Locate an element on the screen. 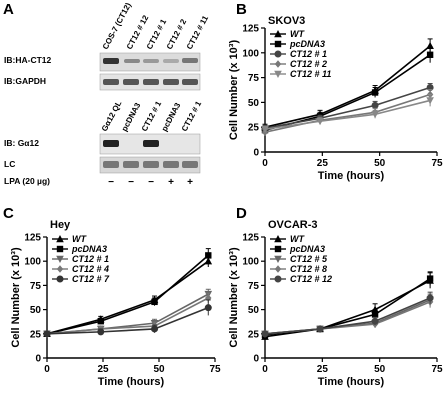 This screenshot has height=405, width=448. legend-entry: CT12 # 5 is located at coordinates (309, 259).